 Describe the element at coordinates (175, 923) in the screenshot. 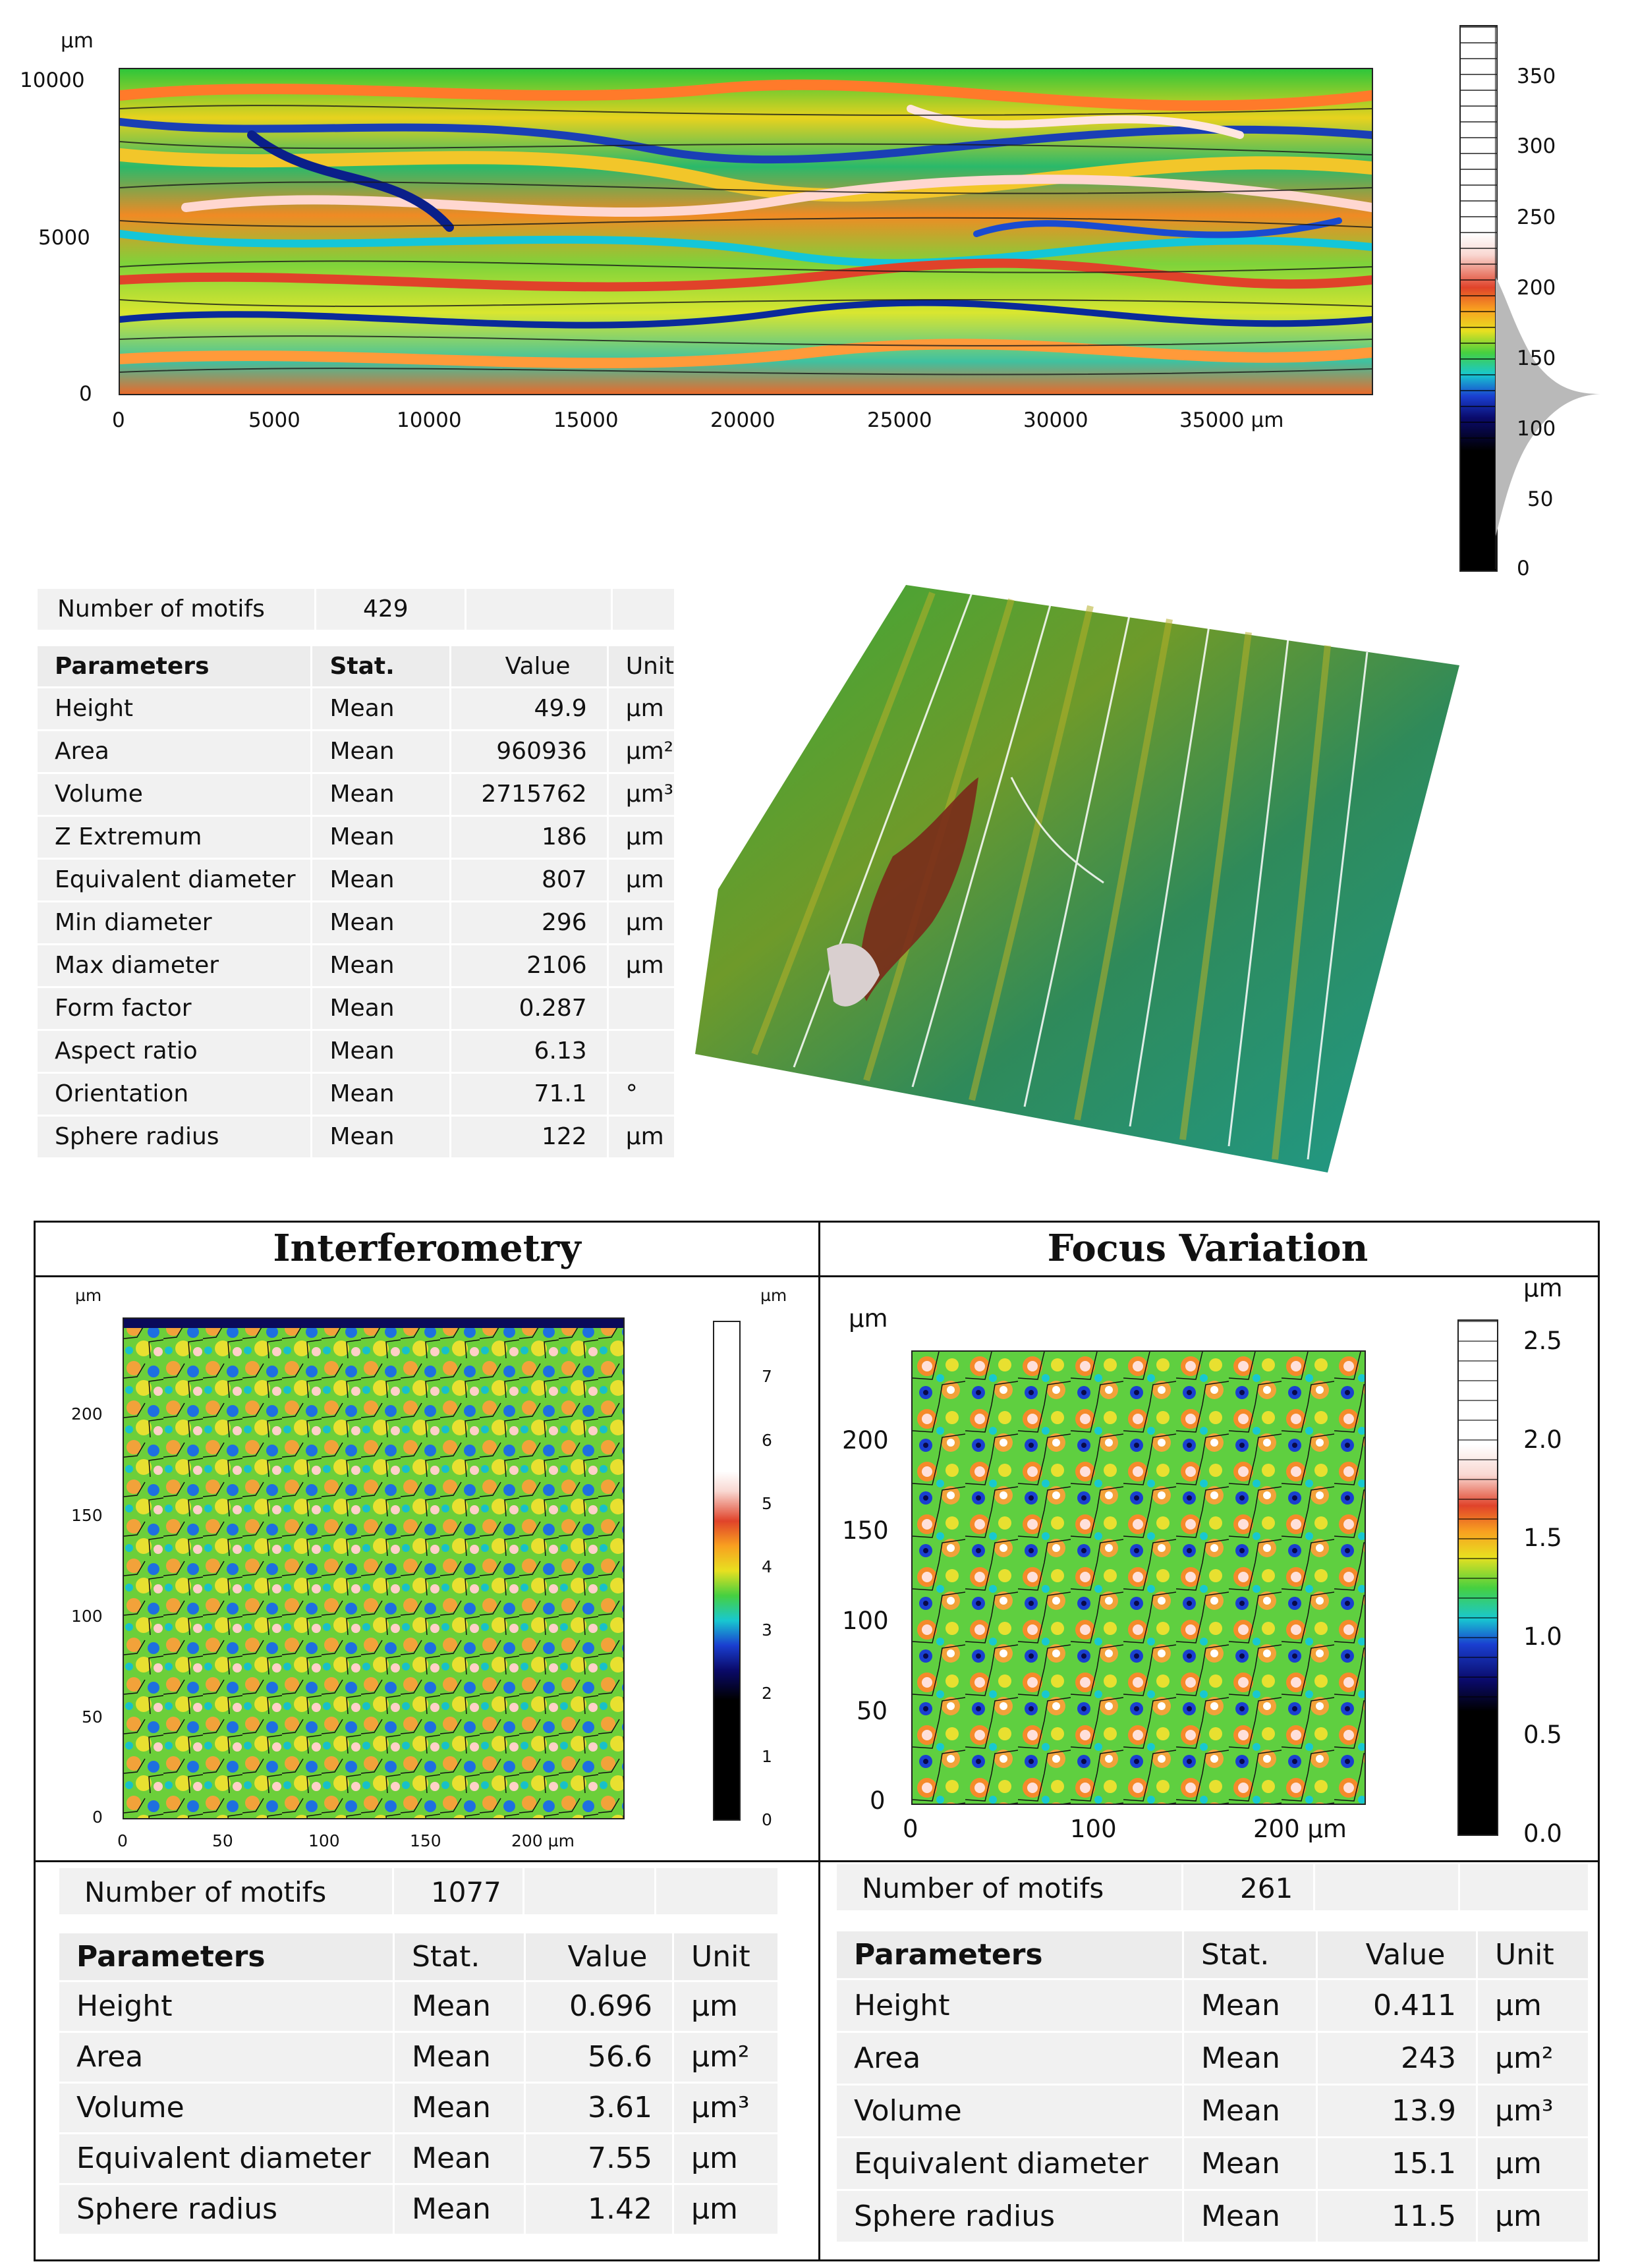

I see `param-name: Min diameter` at that location.